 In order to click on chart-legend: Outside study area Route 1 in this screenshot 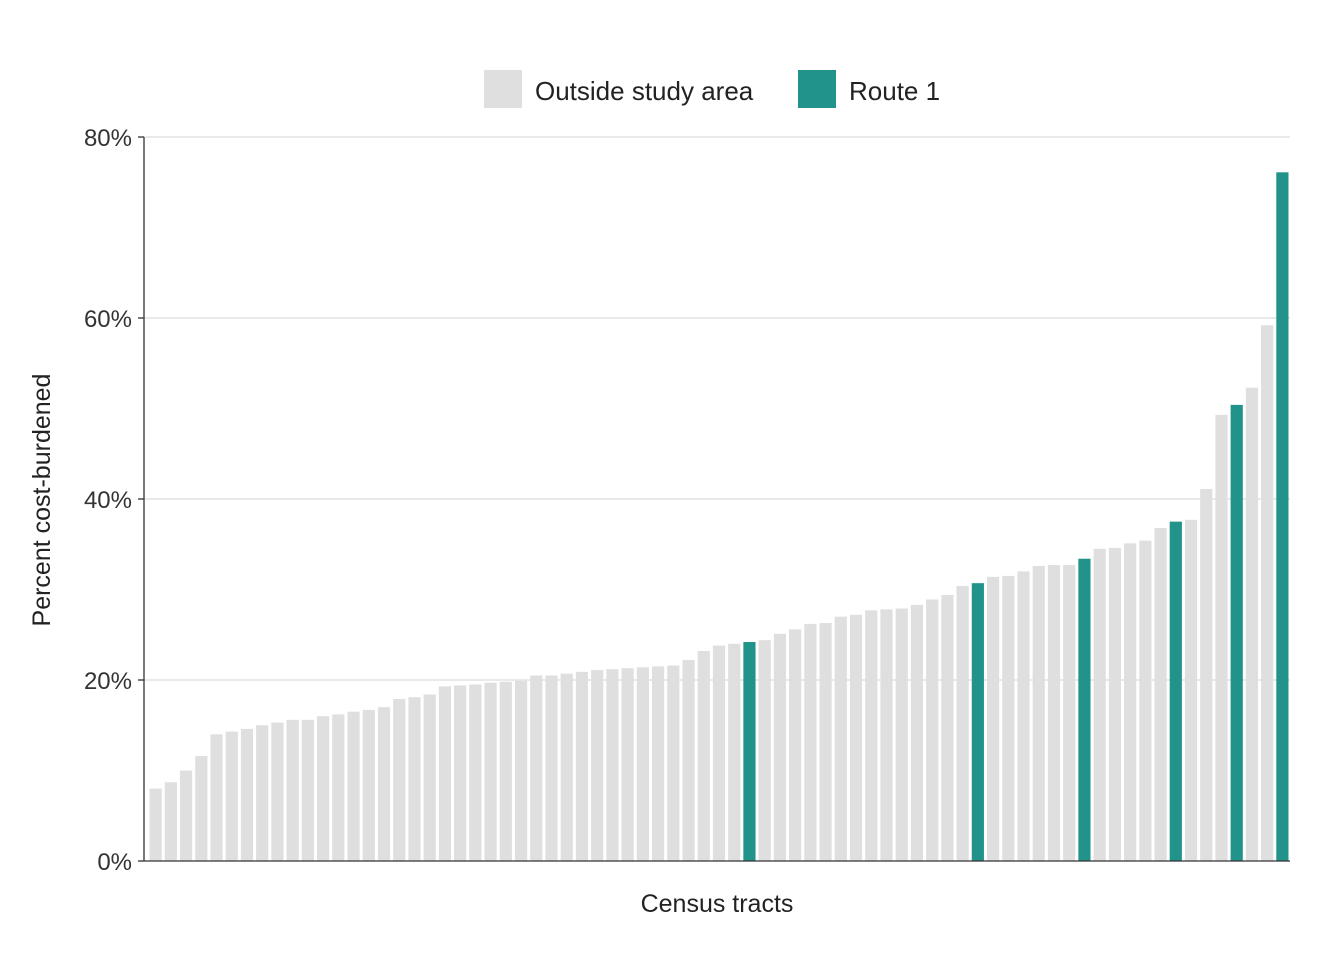, I will do `click(712, 89)`.